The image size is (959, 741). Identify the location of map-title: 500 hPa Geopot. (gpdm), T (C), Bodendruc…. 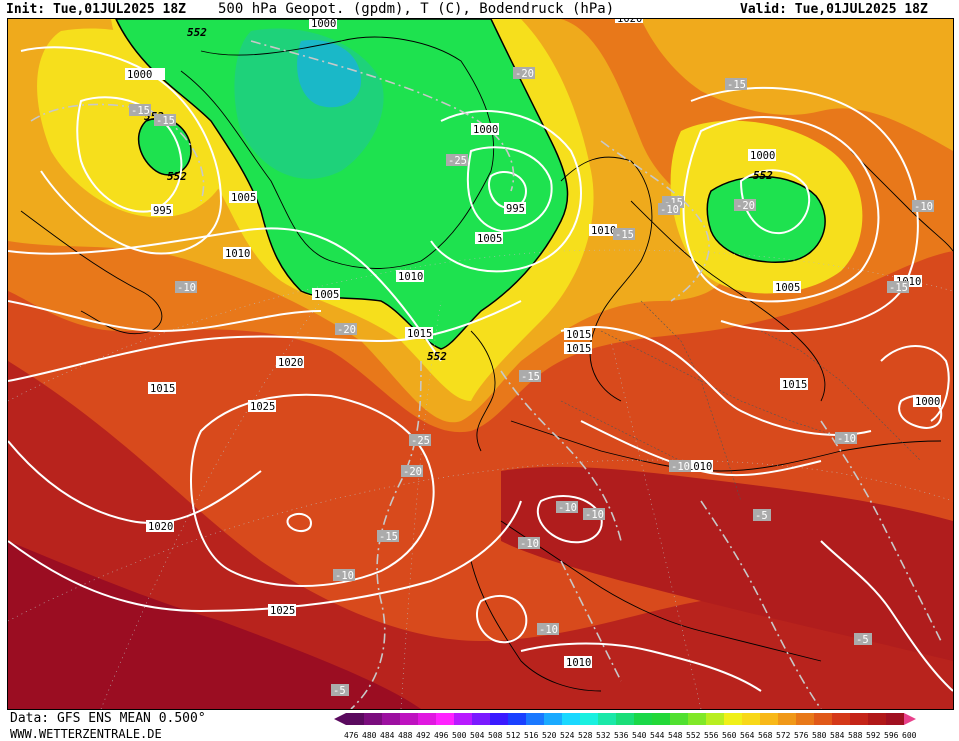
(416, 9).